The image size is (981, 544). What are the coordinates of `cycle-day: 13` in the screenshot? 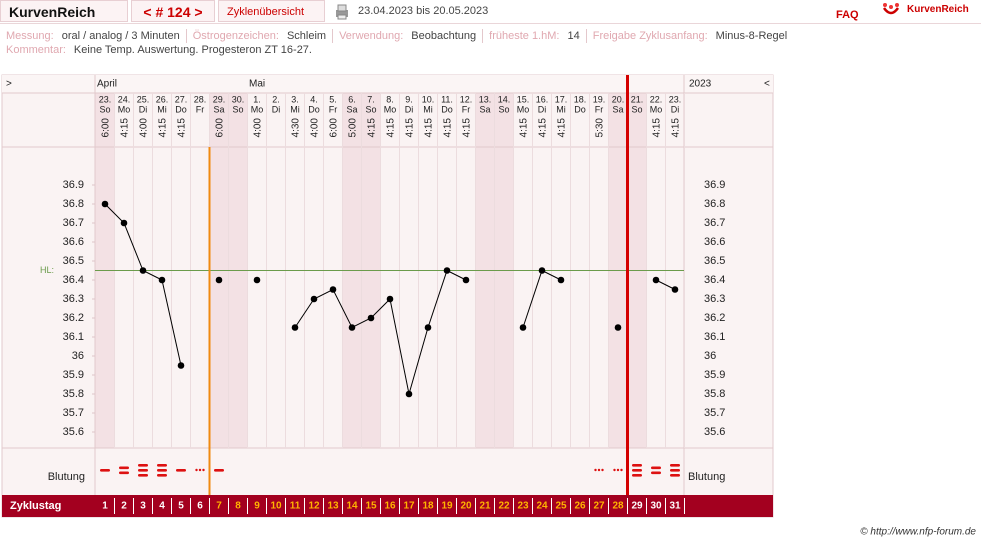 It's located at (333, 506).